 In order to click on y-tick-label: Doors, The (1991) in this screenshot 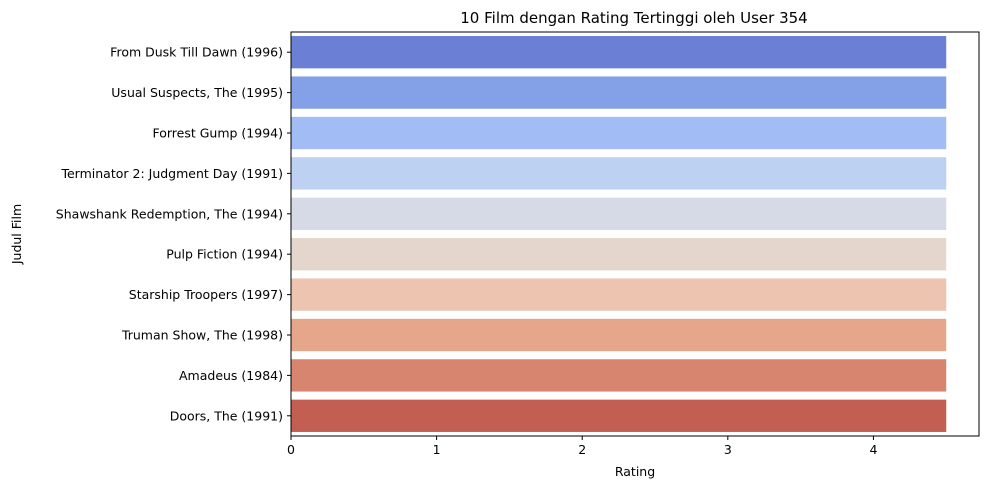, I will do `click(226, 415)`.